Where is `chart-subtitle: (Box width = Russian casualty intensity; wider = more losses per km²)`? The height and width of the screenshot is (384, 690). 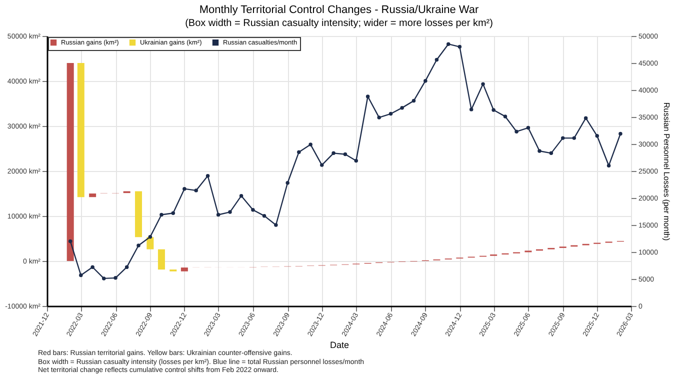
chart-subtitle: (Box width = Russian casualty intensity; wider = more losses per km²) is located at coordinates (339, 23).